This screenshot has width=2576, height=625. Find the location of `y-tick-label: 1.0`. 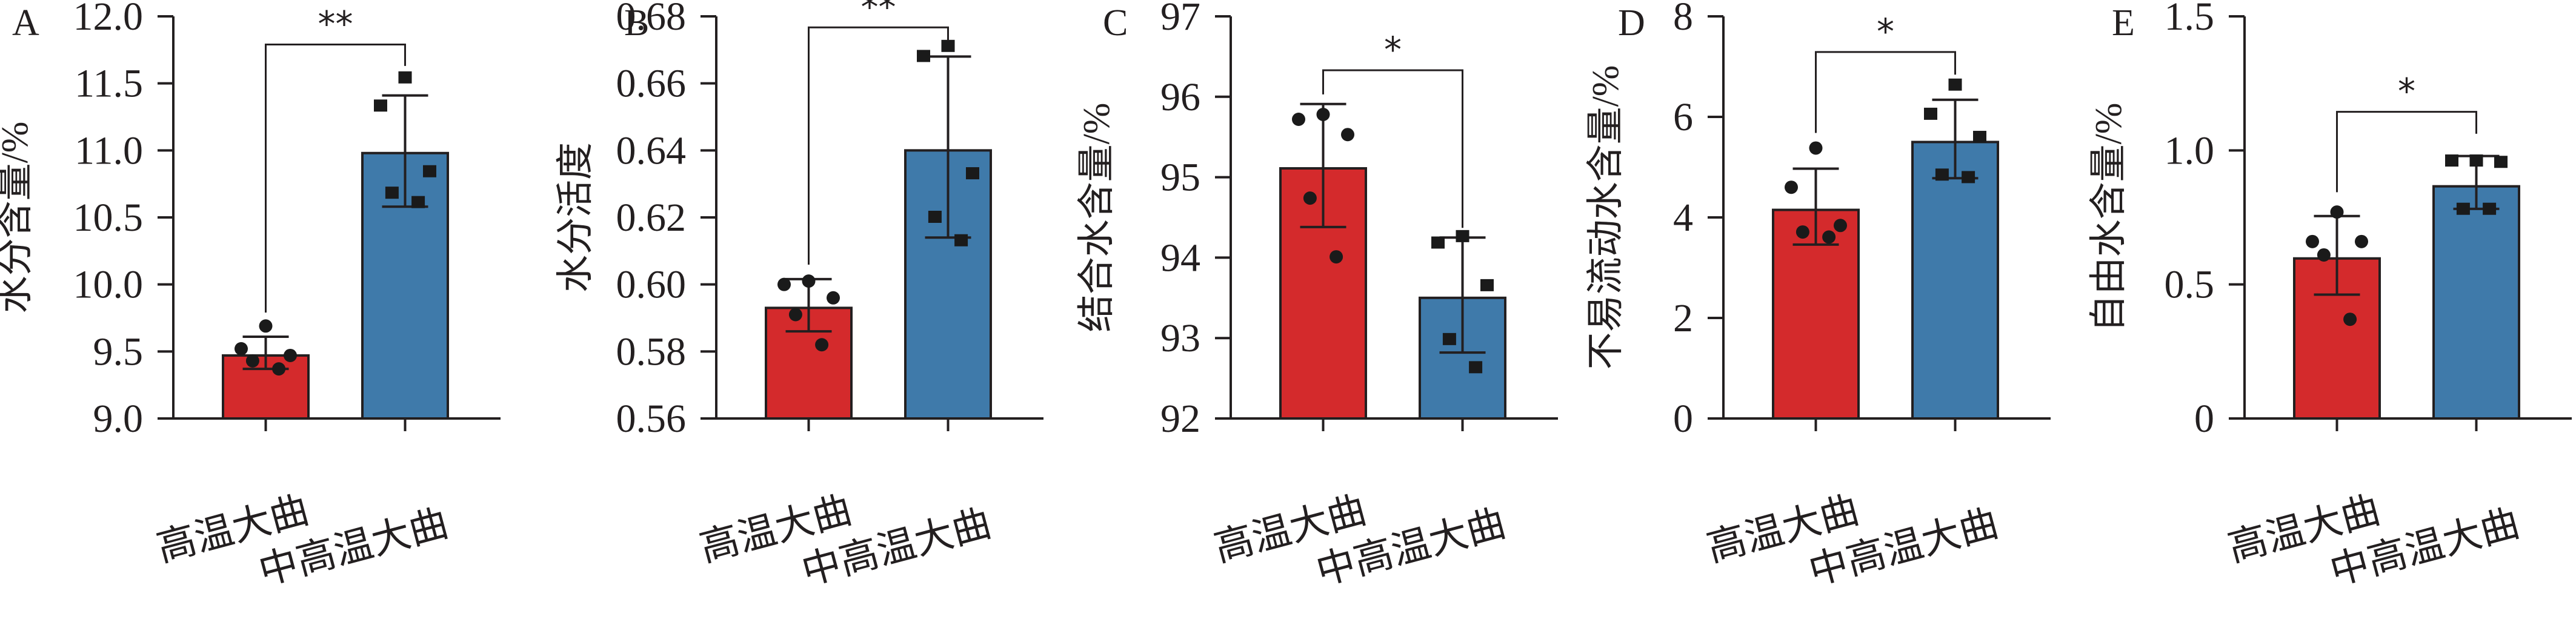

y-tick-label: 1.0 is located at coordinates (2190, 150).